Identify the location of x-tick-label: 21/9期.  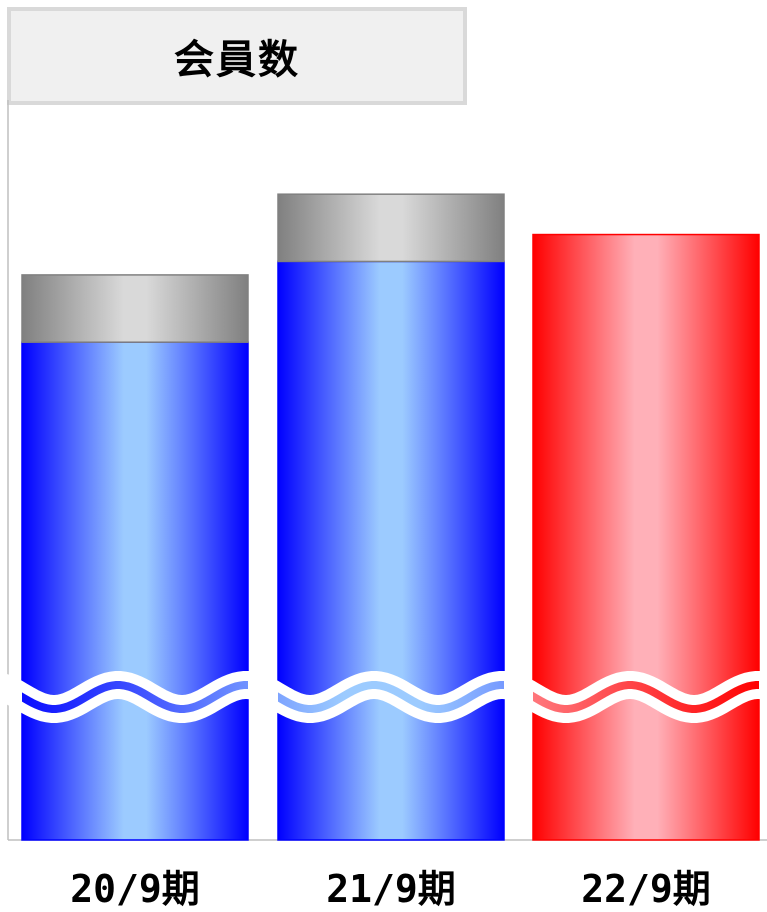
(391, 889).